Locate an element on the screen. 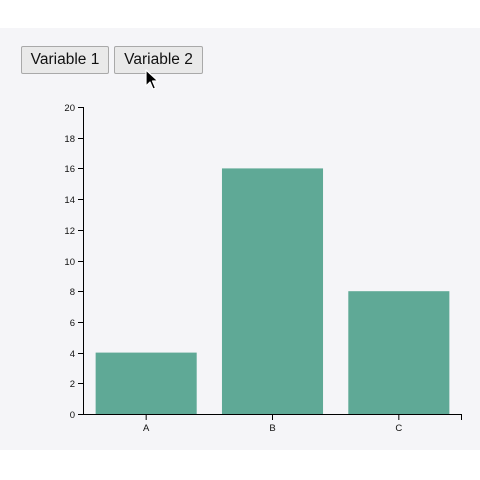  y-tick-label: 14 is located at coordinates (69, 200).